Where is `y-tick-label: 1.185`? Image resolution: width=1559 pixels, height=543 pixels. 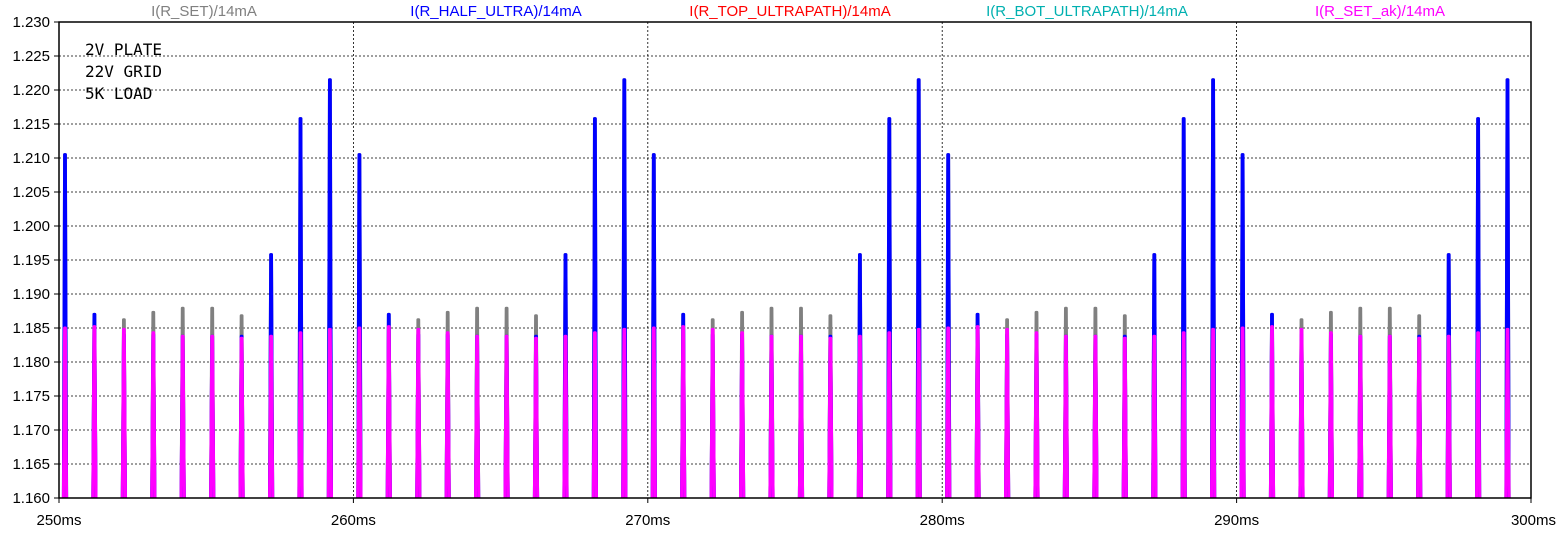
y-tick-label: 1.185 is located at coordinates (31, 328).